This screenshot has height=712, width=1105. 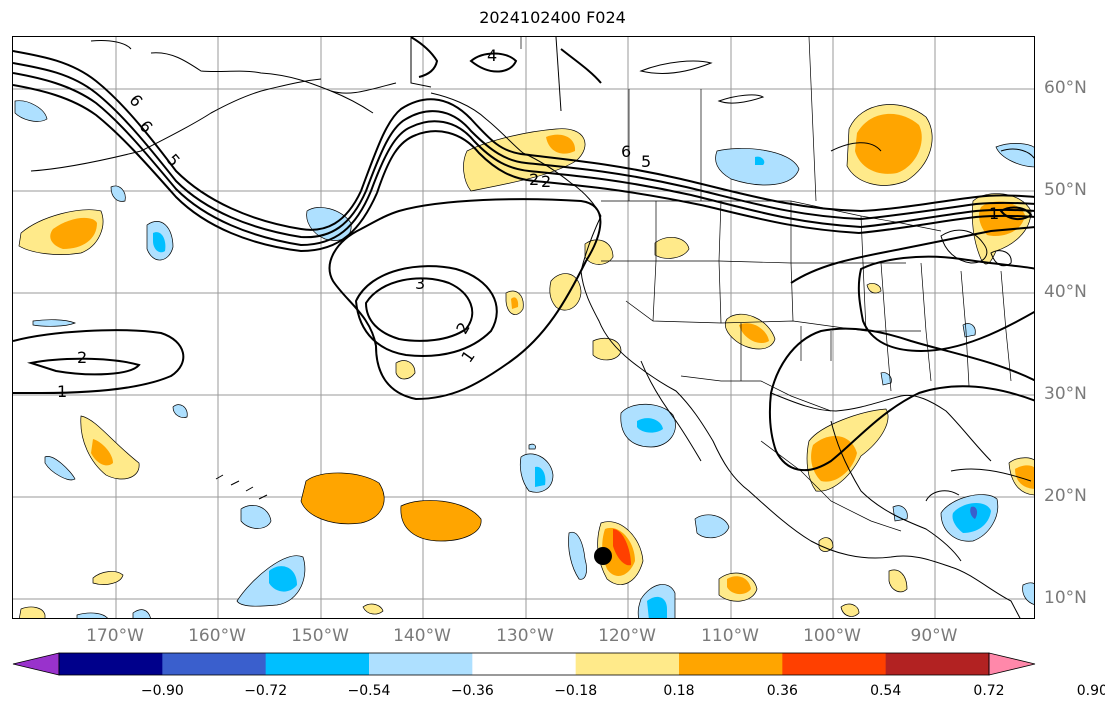 I want to click on lon-label: 170°W, so click(x=115, y=636).